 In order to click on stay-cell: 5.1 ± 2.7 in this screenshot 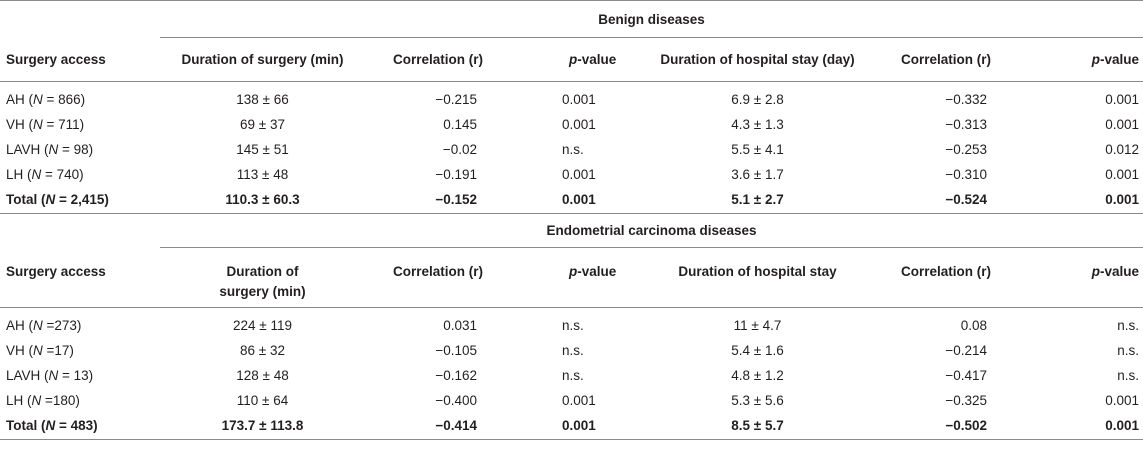, I will do `click(757, 200)`.